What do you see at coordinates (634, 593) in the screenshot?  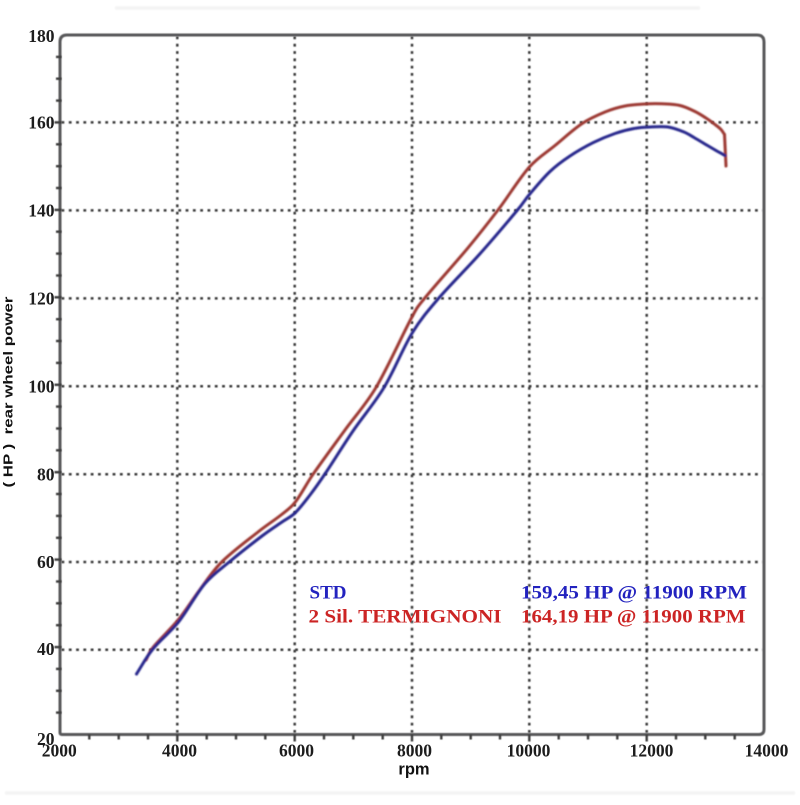 I see `svg-text: 159,45 HP @ 11900 RPM` at bounding box center [634, 593].